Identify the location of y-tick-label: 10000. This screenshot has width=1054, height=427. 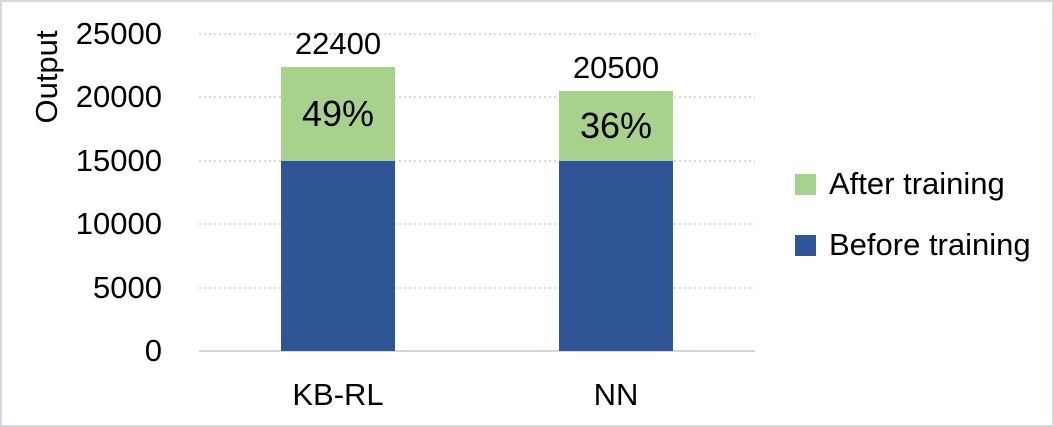
(118, 223).